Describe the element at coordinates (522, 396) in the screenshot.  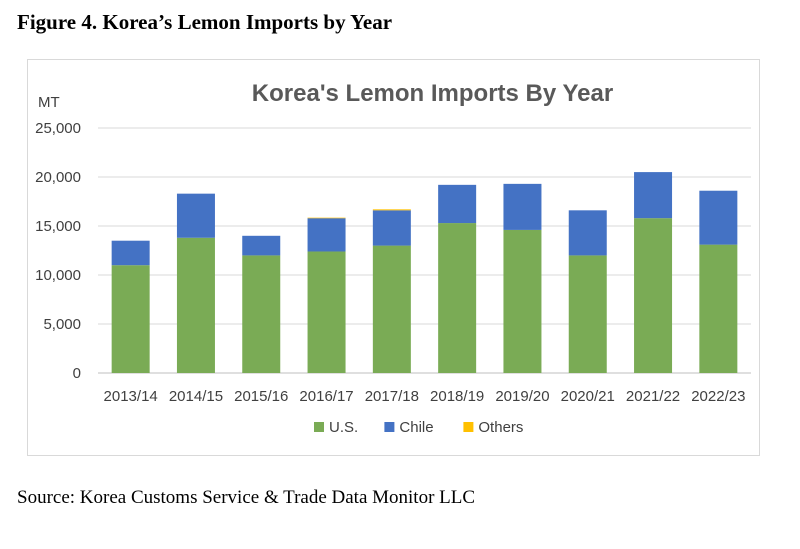
I see `x-tick-label: 2019/20` at that location.